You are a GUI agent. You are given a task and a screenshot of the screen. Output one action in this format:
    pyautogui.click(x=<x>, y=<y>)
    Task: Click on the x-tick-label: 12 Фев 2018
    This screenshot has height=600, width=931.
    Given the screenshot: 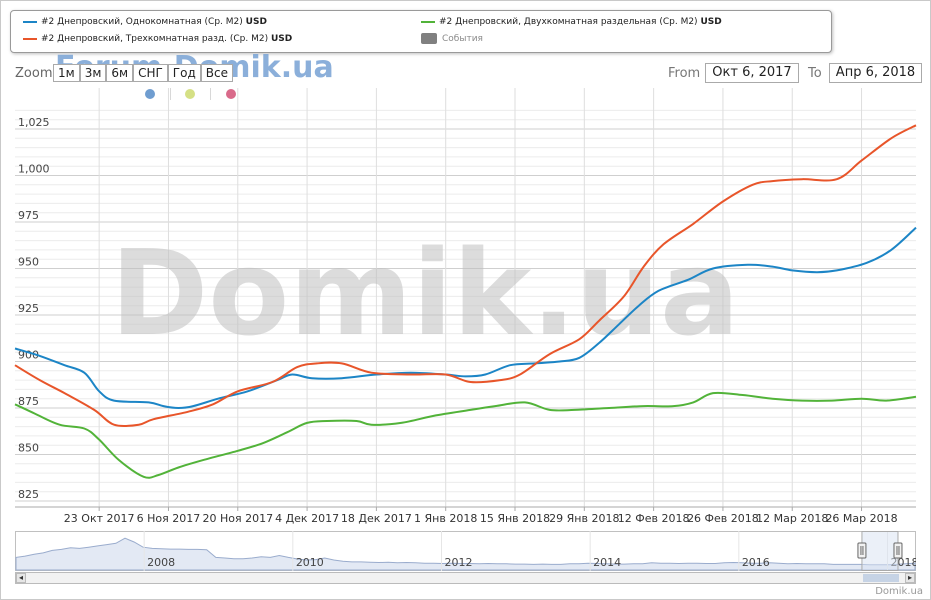 What is the action you would take?
    pyautogui.click(x=654, y=518)
    